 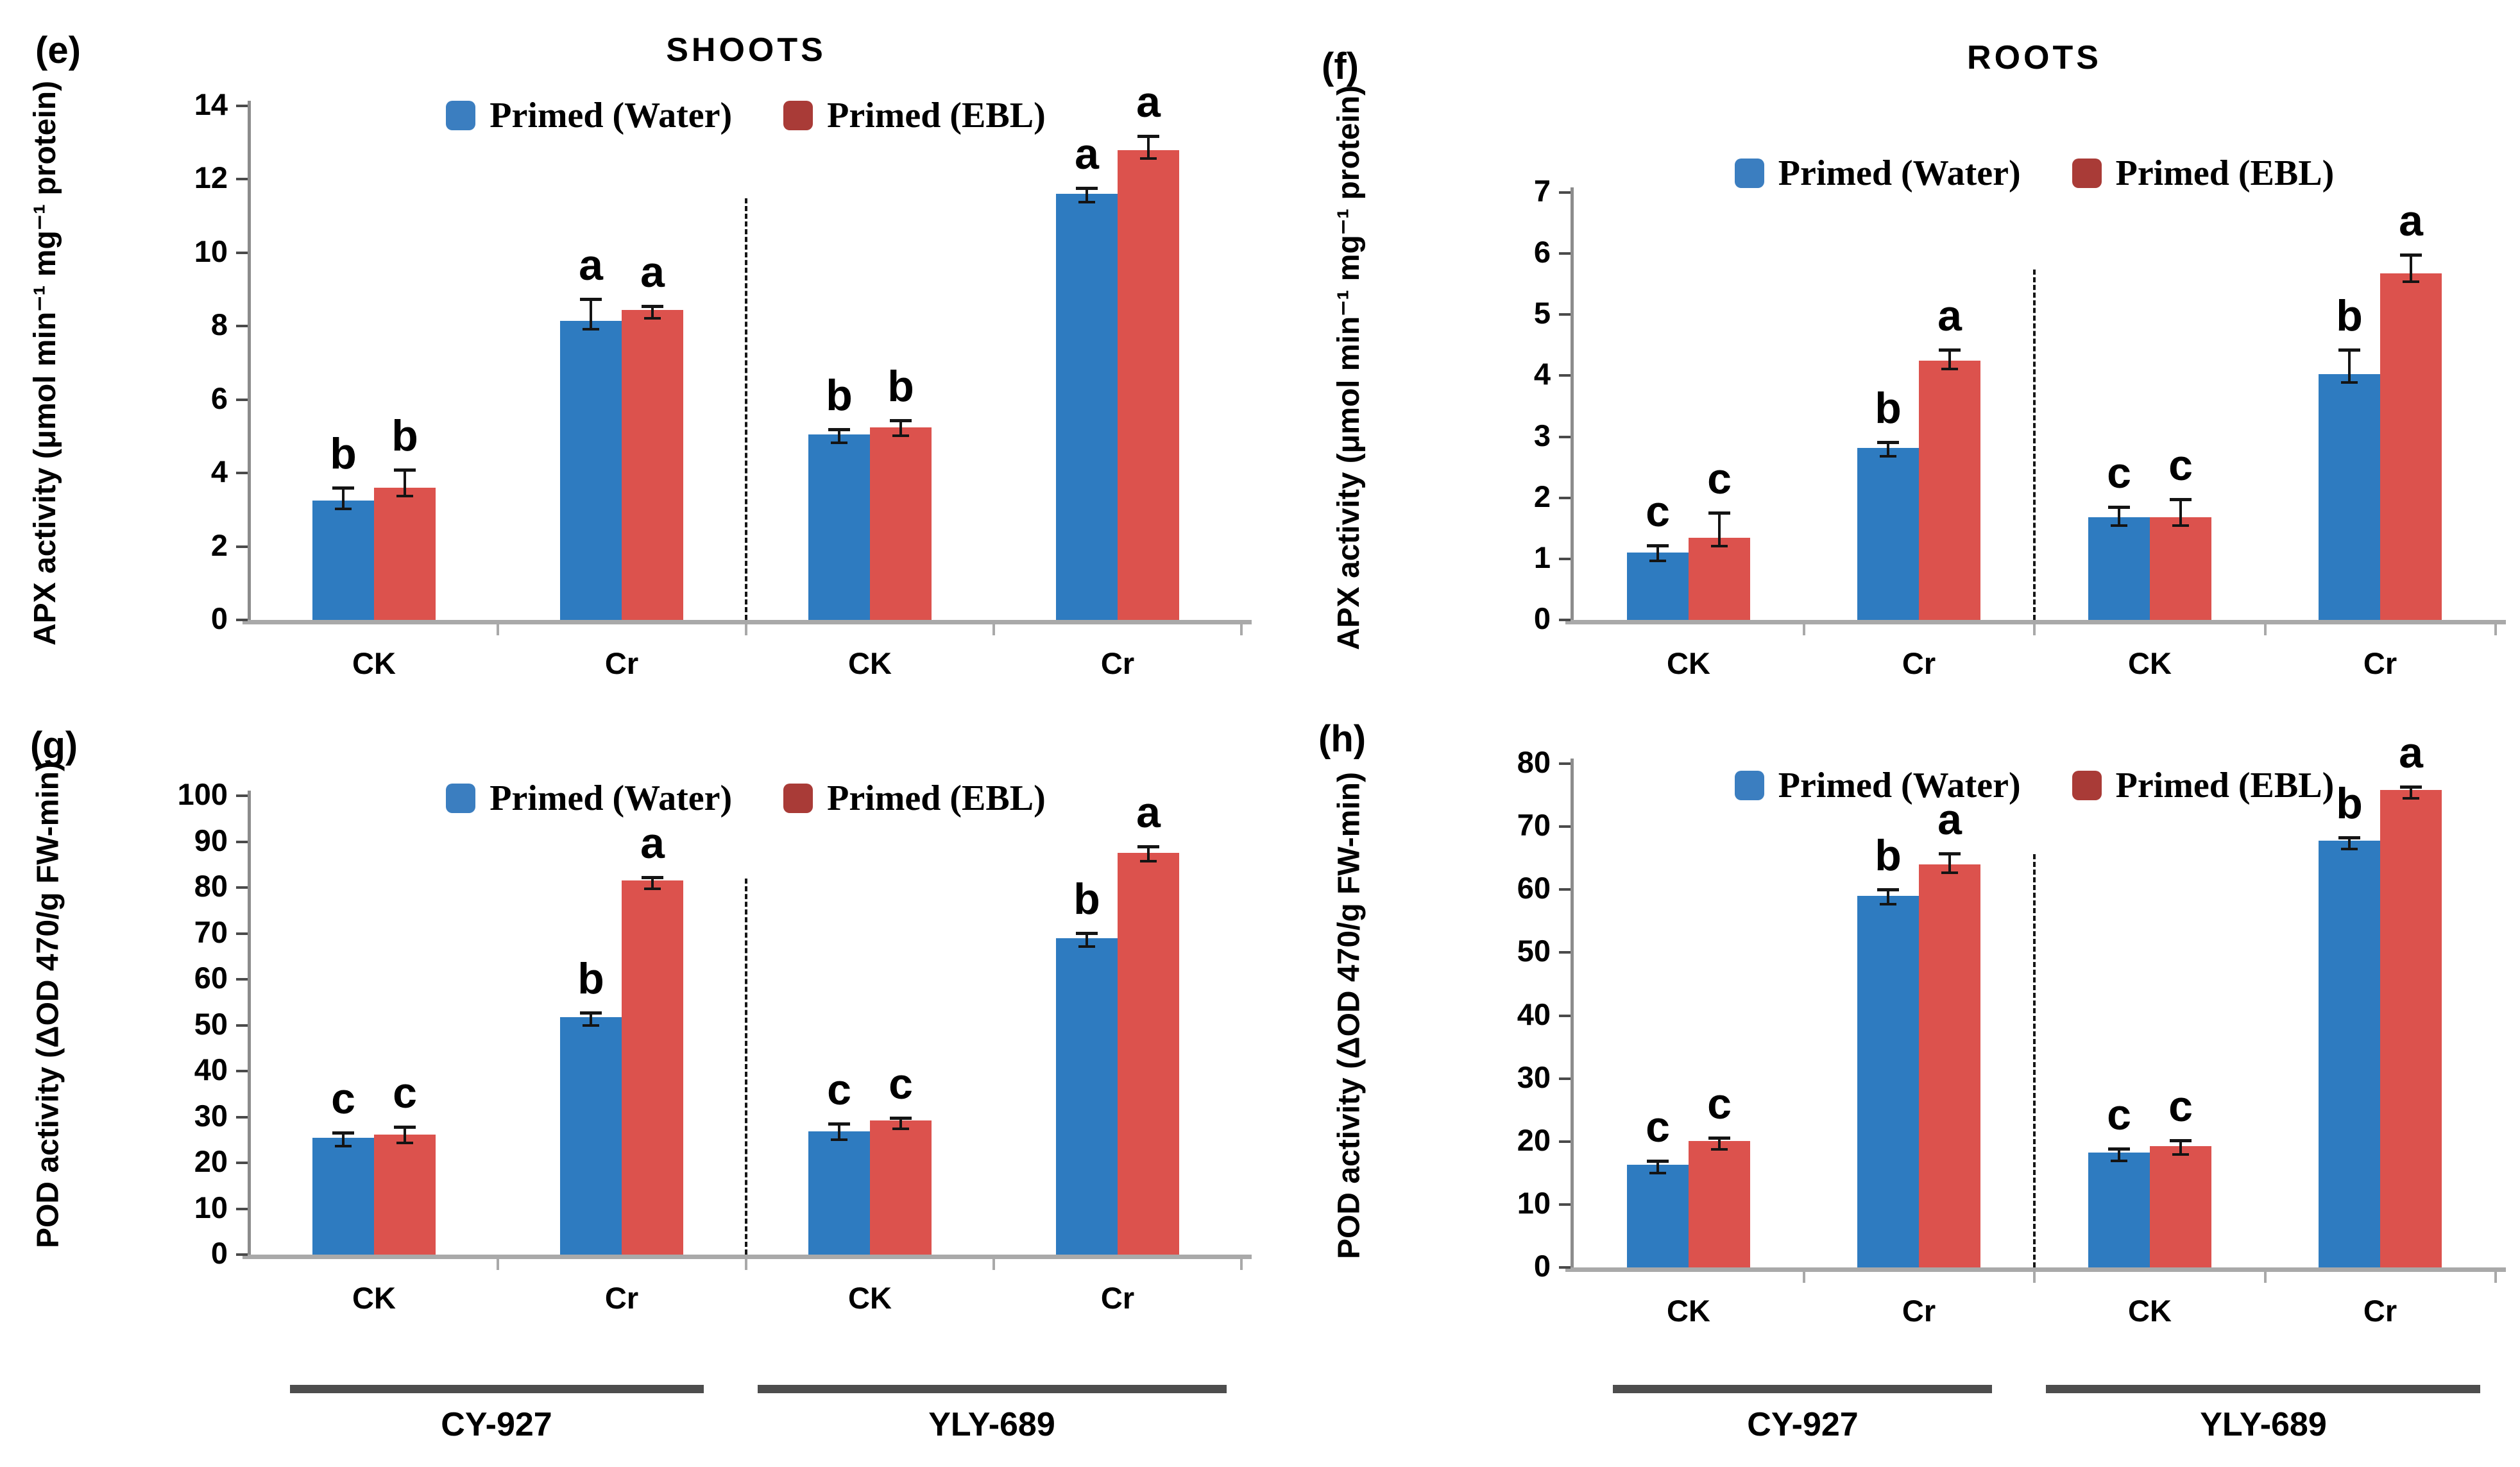 What do you see at coordinates (211, 1161) in the screenshot?
I see `y-tick-label: 20` at bounding box center [211, 1161].